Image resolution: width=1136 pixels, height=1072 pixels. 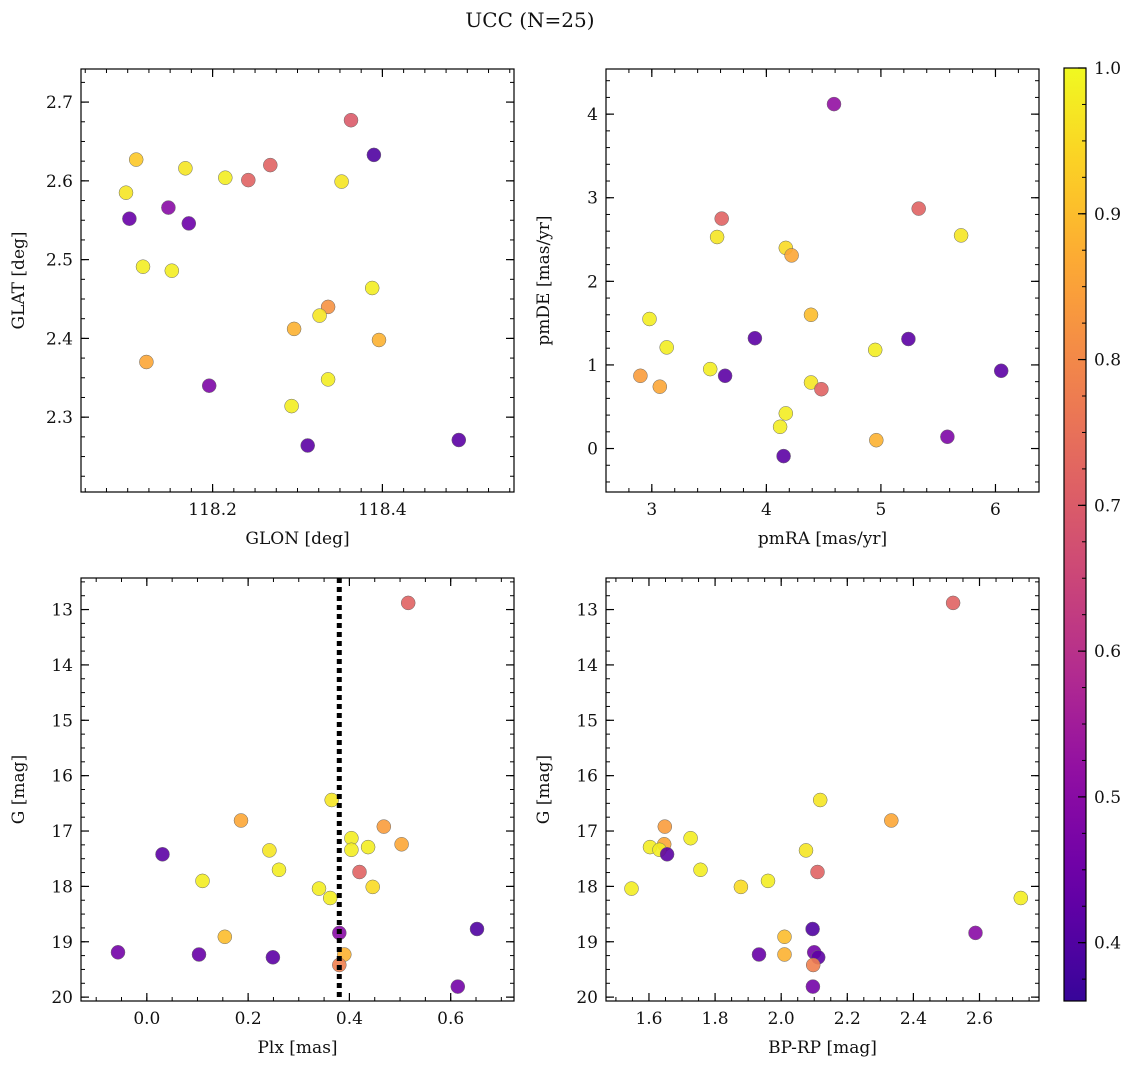 I want to click on x-tick-label: 0.6, so click(x=450, y=1019).